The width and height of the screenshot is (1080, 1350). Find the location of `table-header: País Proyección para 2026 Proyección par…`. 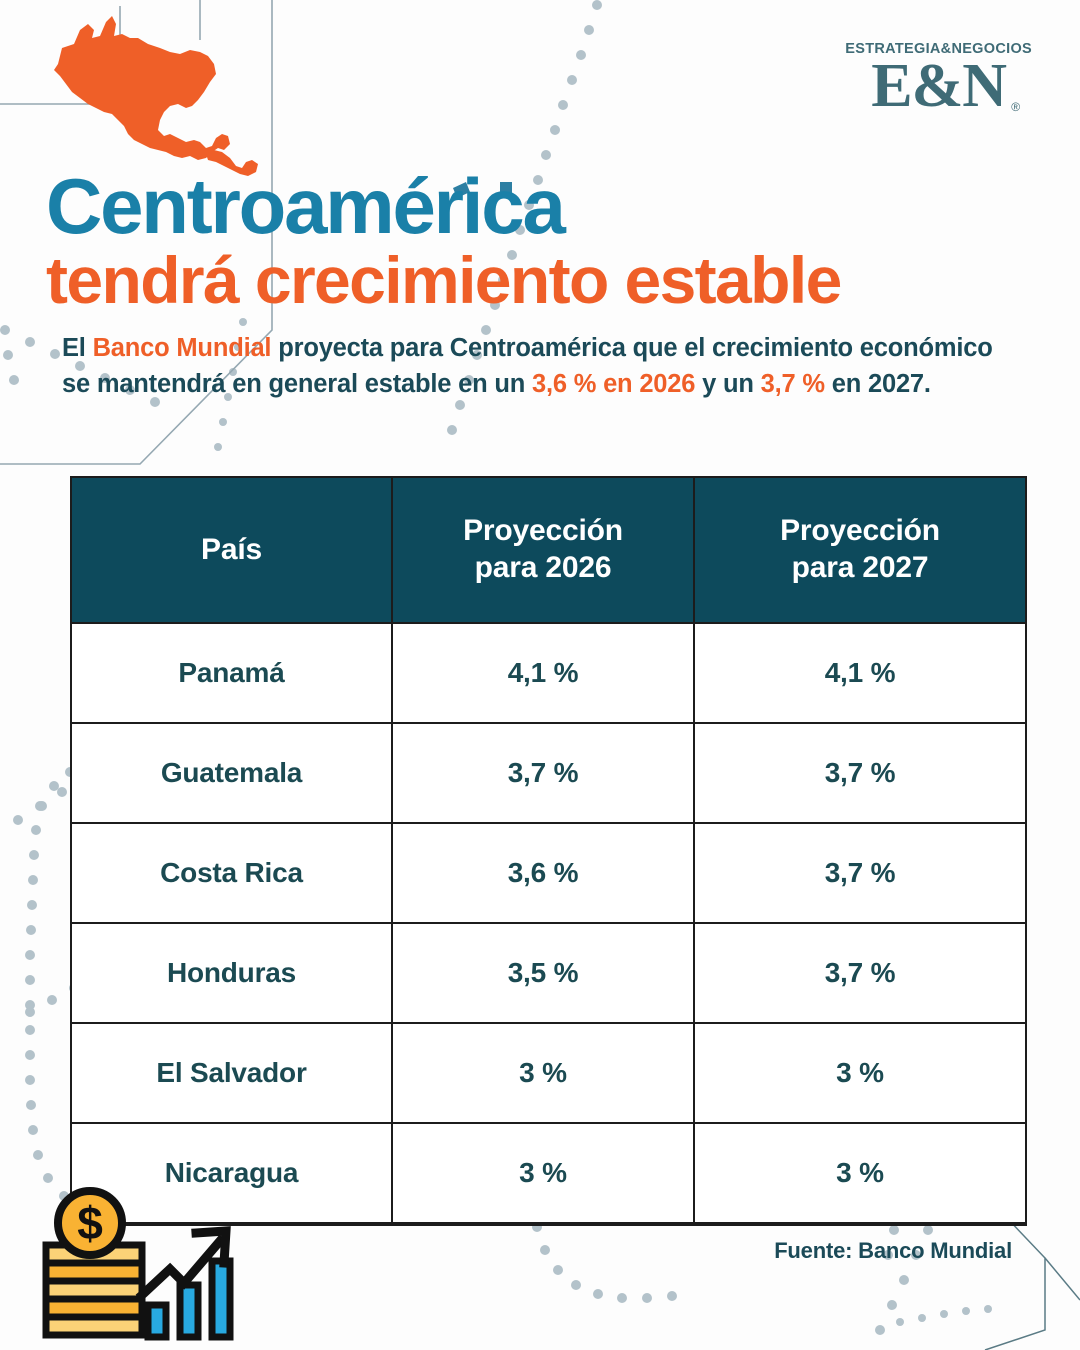

table-header: País Proyección para 2026 Proyección par… is located at coordinates (548, 550).